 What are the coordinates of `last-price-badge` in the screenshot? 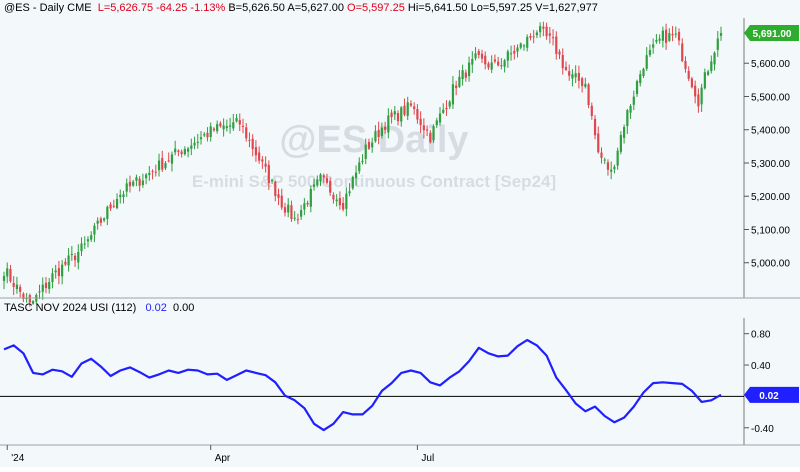 It's located at (771, 32).